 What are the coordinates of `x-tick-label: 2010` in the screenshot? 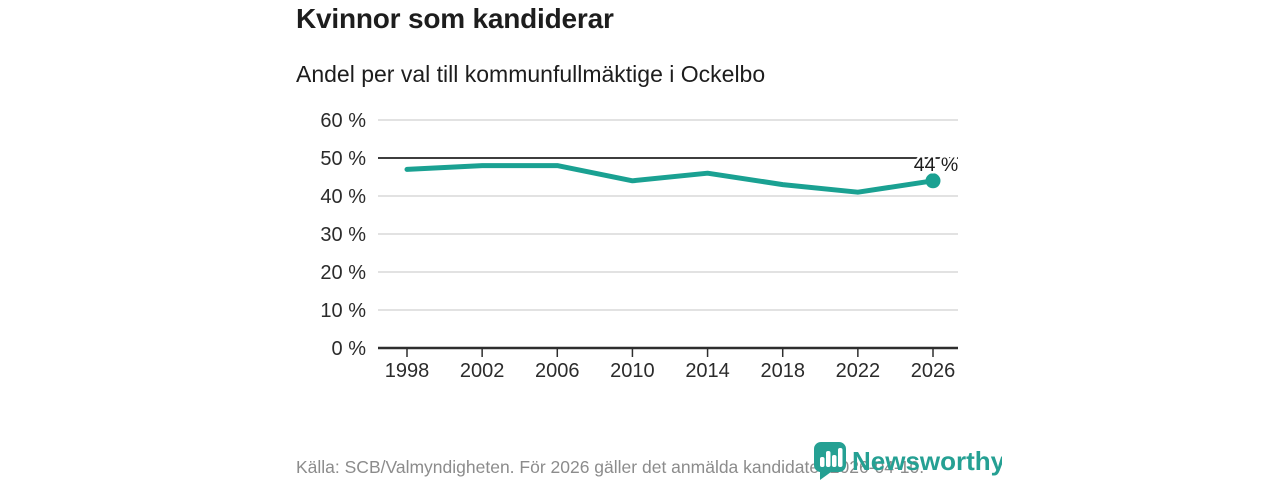 It's located at (632, 371).